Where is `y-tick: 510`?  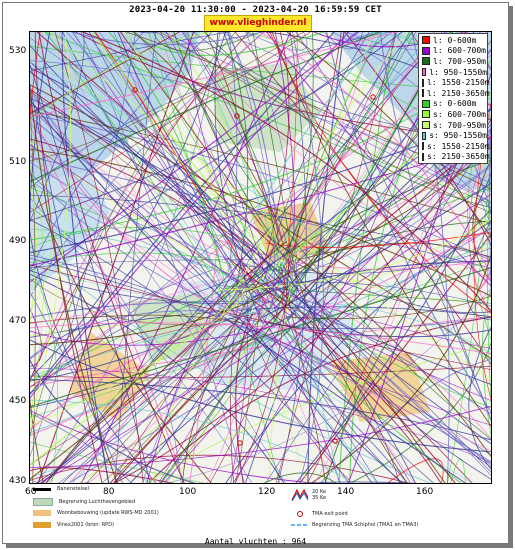
y-tick: 510 is located at coordinates (18, 162).